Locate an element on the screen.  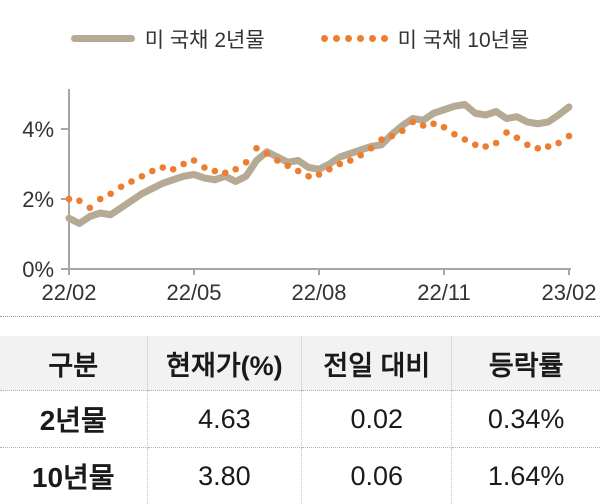
legend-item-10y: 미 국채 10년물 is located at coordinates (425, 39).